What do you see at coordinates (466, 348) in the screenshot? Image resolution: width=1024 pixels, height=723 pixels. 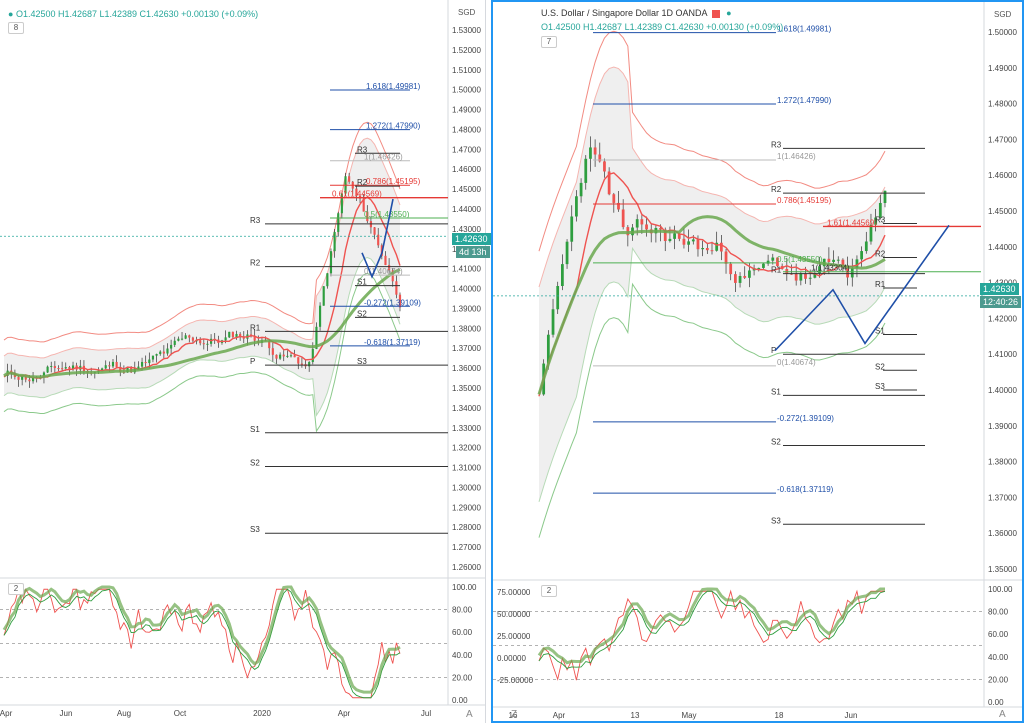 I see `price-tick-label: 1.37000` at bounding box center [466, 348].